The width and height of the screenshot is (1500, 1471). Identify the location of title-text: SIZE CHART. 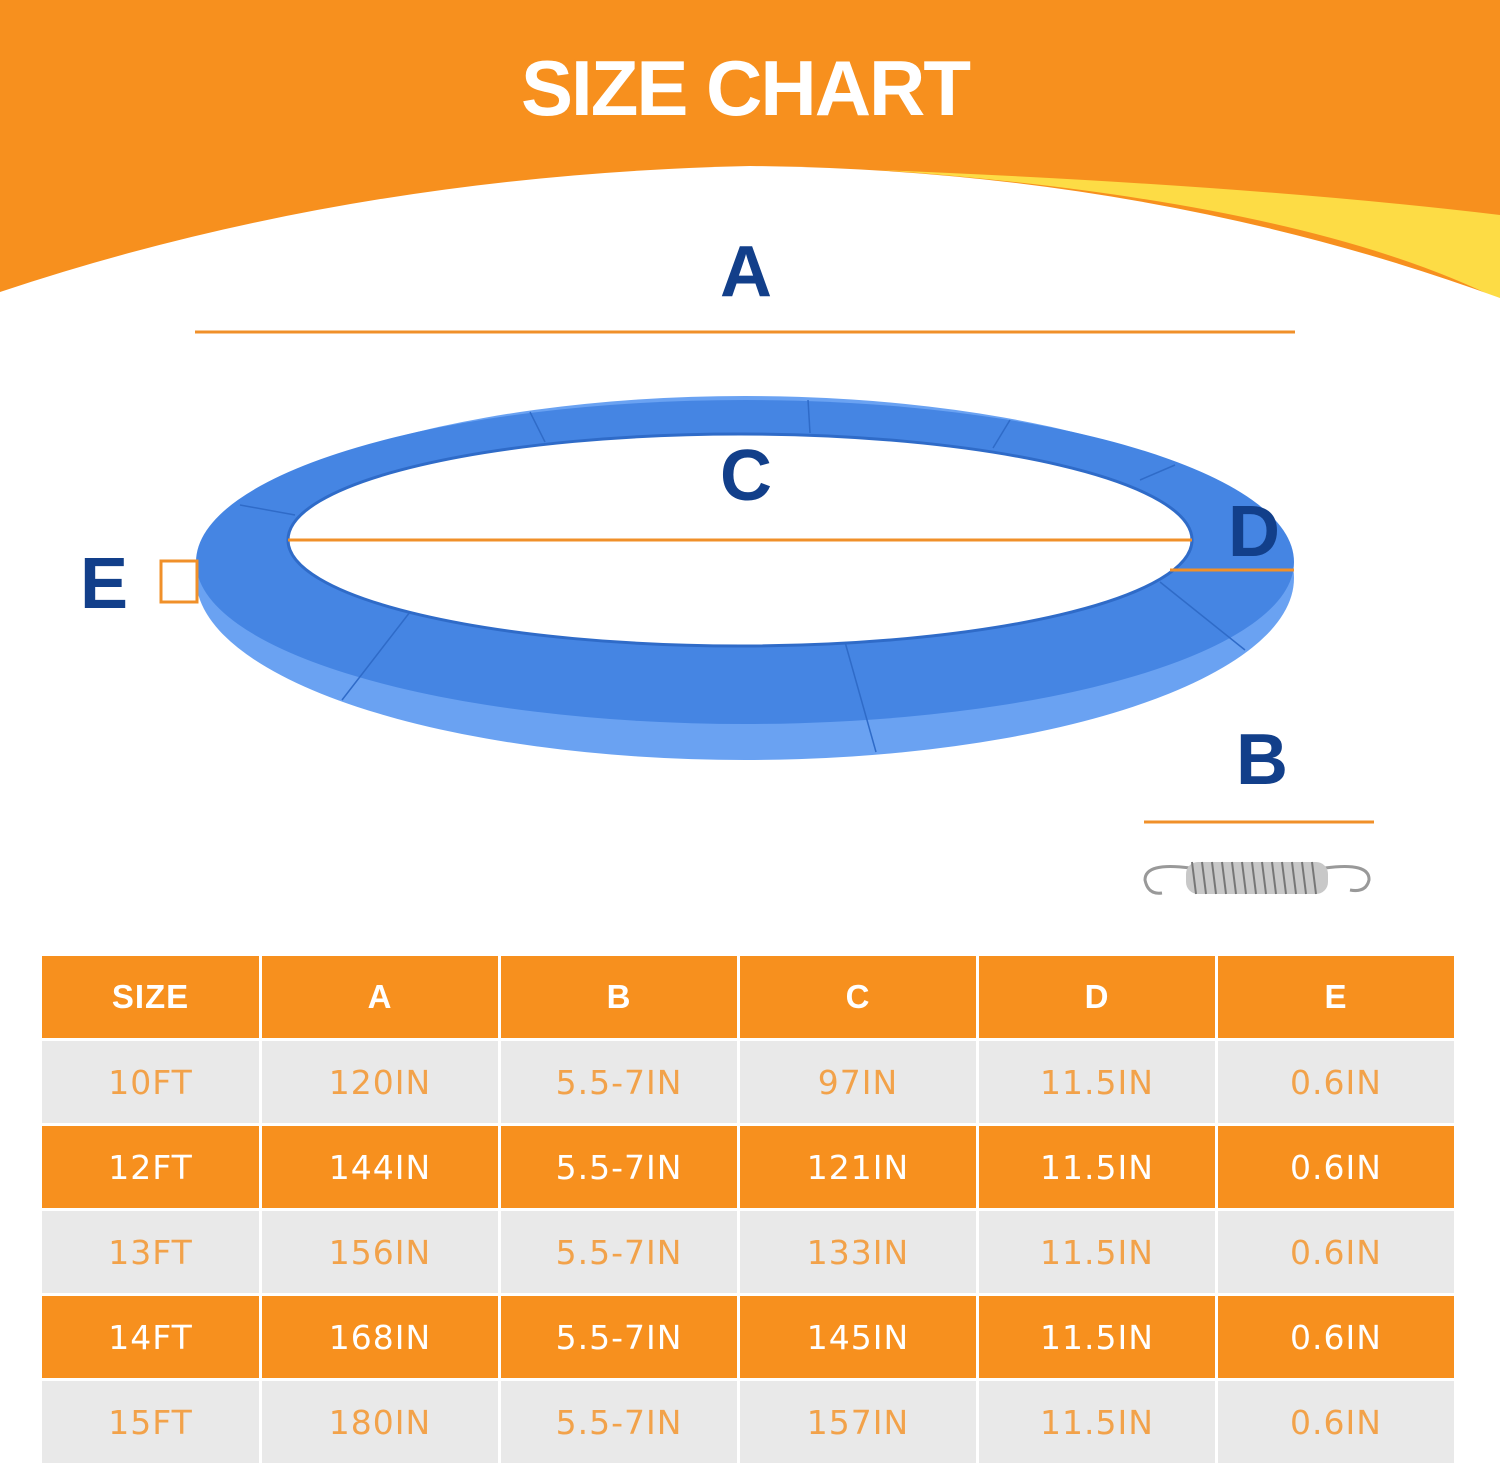
(745, 88).